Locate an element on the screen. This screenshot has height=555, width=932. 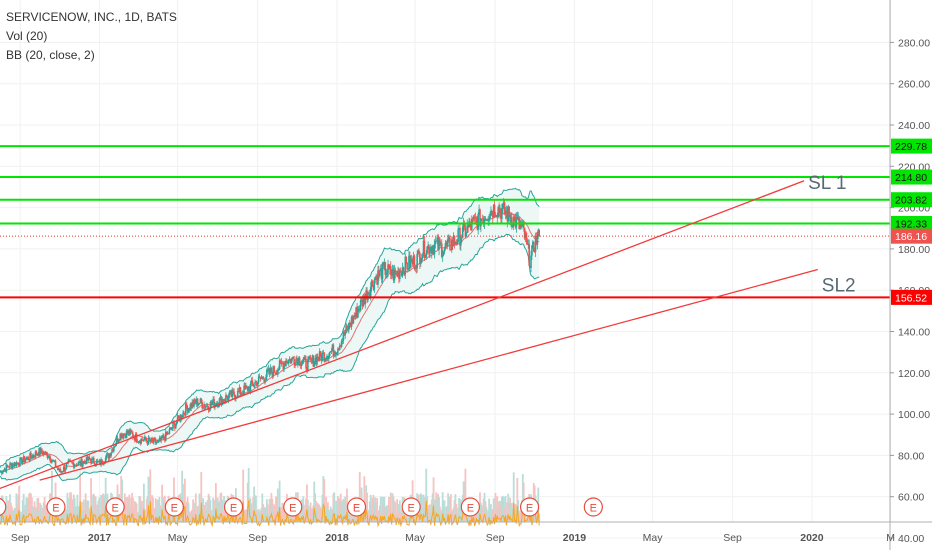
trend-line-label: SL2 is located at coordinates (839, 286).